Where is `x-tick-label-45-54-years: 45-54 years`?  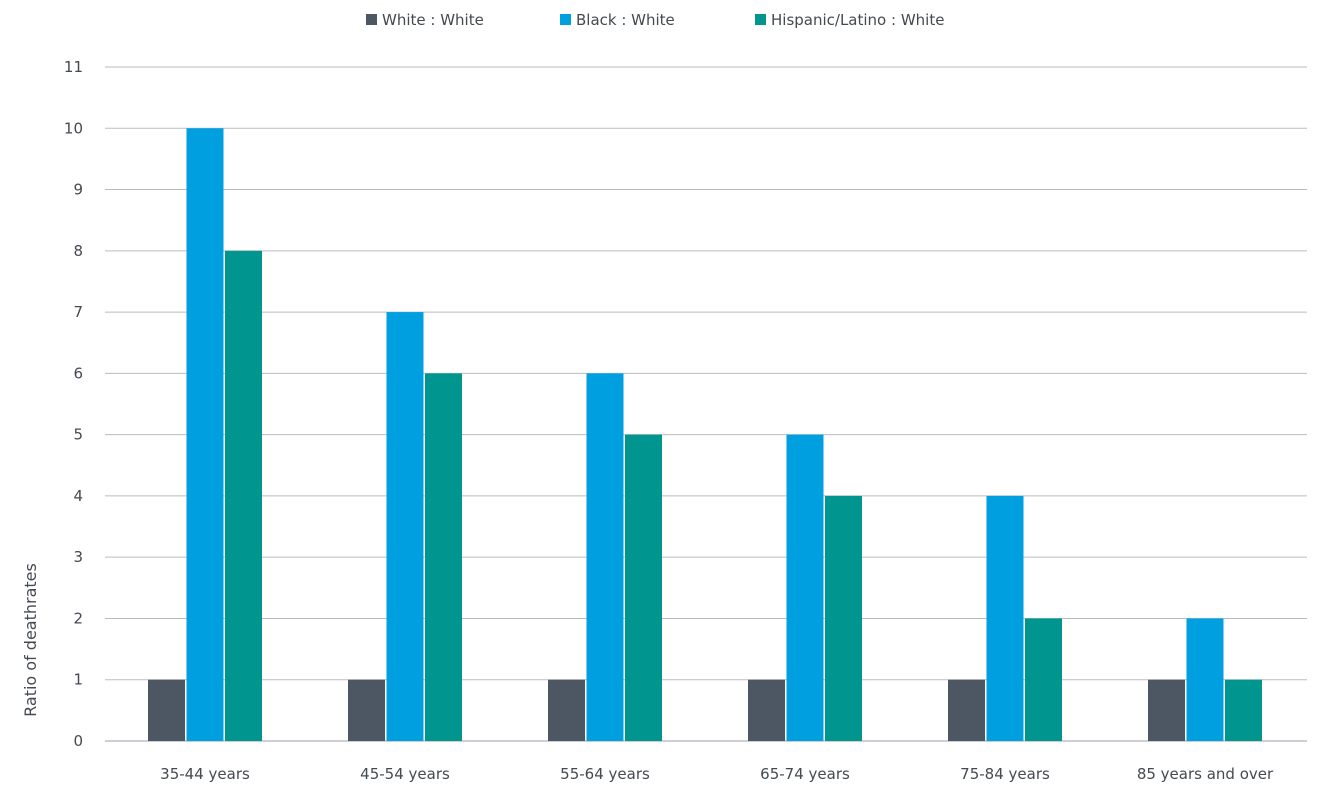 x-tick-label-45-54-years: 45-54 years is located at coordinates (405, 774).